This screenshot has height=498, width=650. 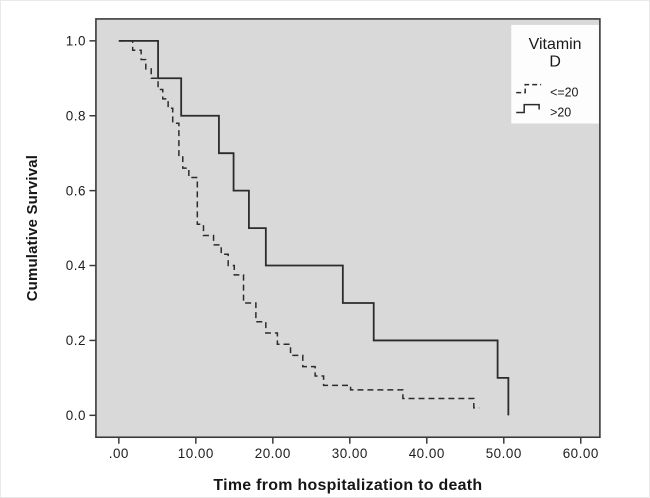 I want to click on x-tick-label: 30.00, so click(x=350, y=453).